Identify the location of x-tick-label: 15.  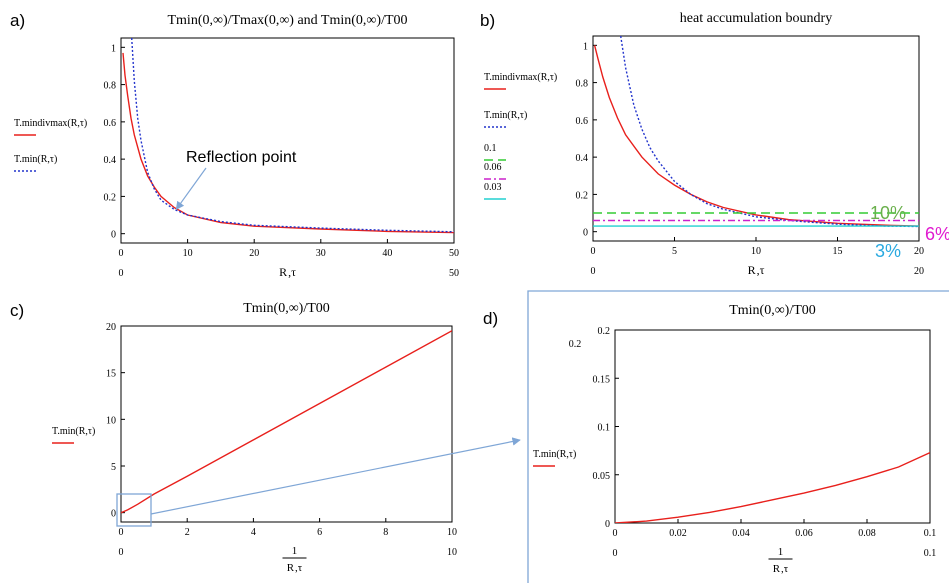
(838, 251).